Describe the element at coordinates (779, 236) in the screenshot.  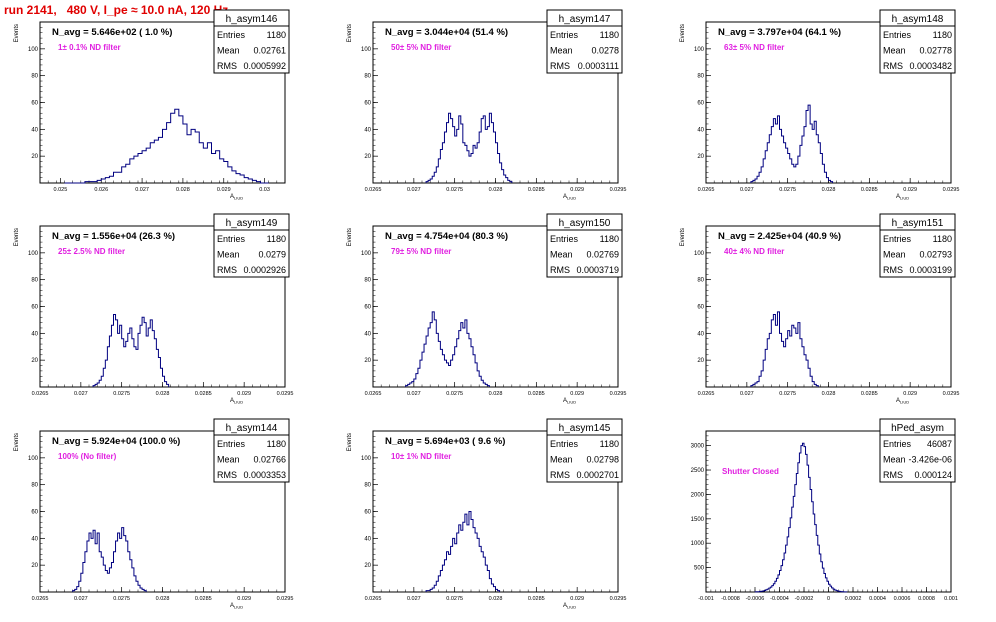
I see `navg-label: N_avg = 2.425e+04 (40.9 %)` at that location.